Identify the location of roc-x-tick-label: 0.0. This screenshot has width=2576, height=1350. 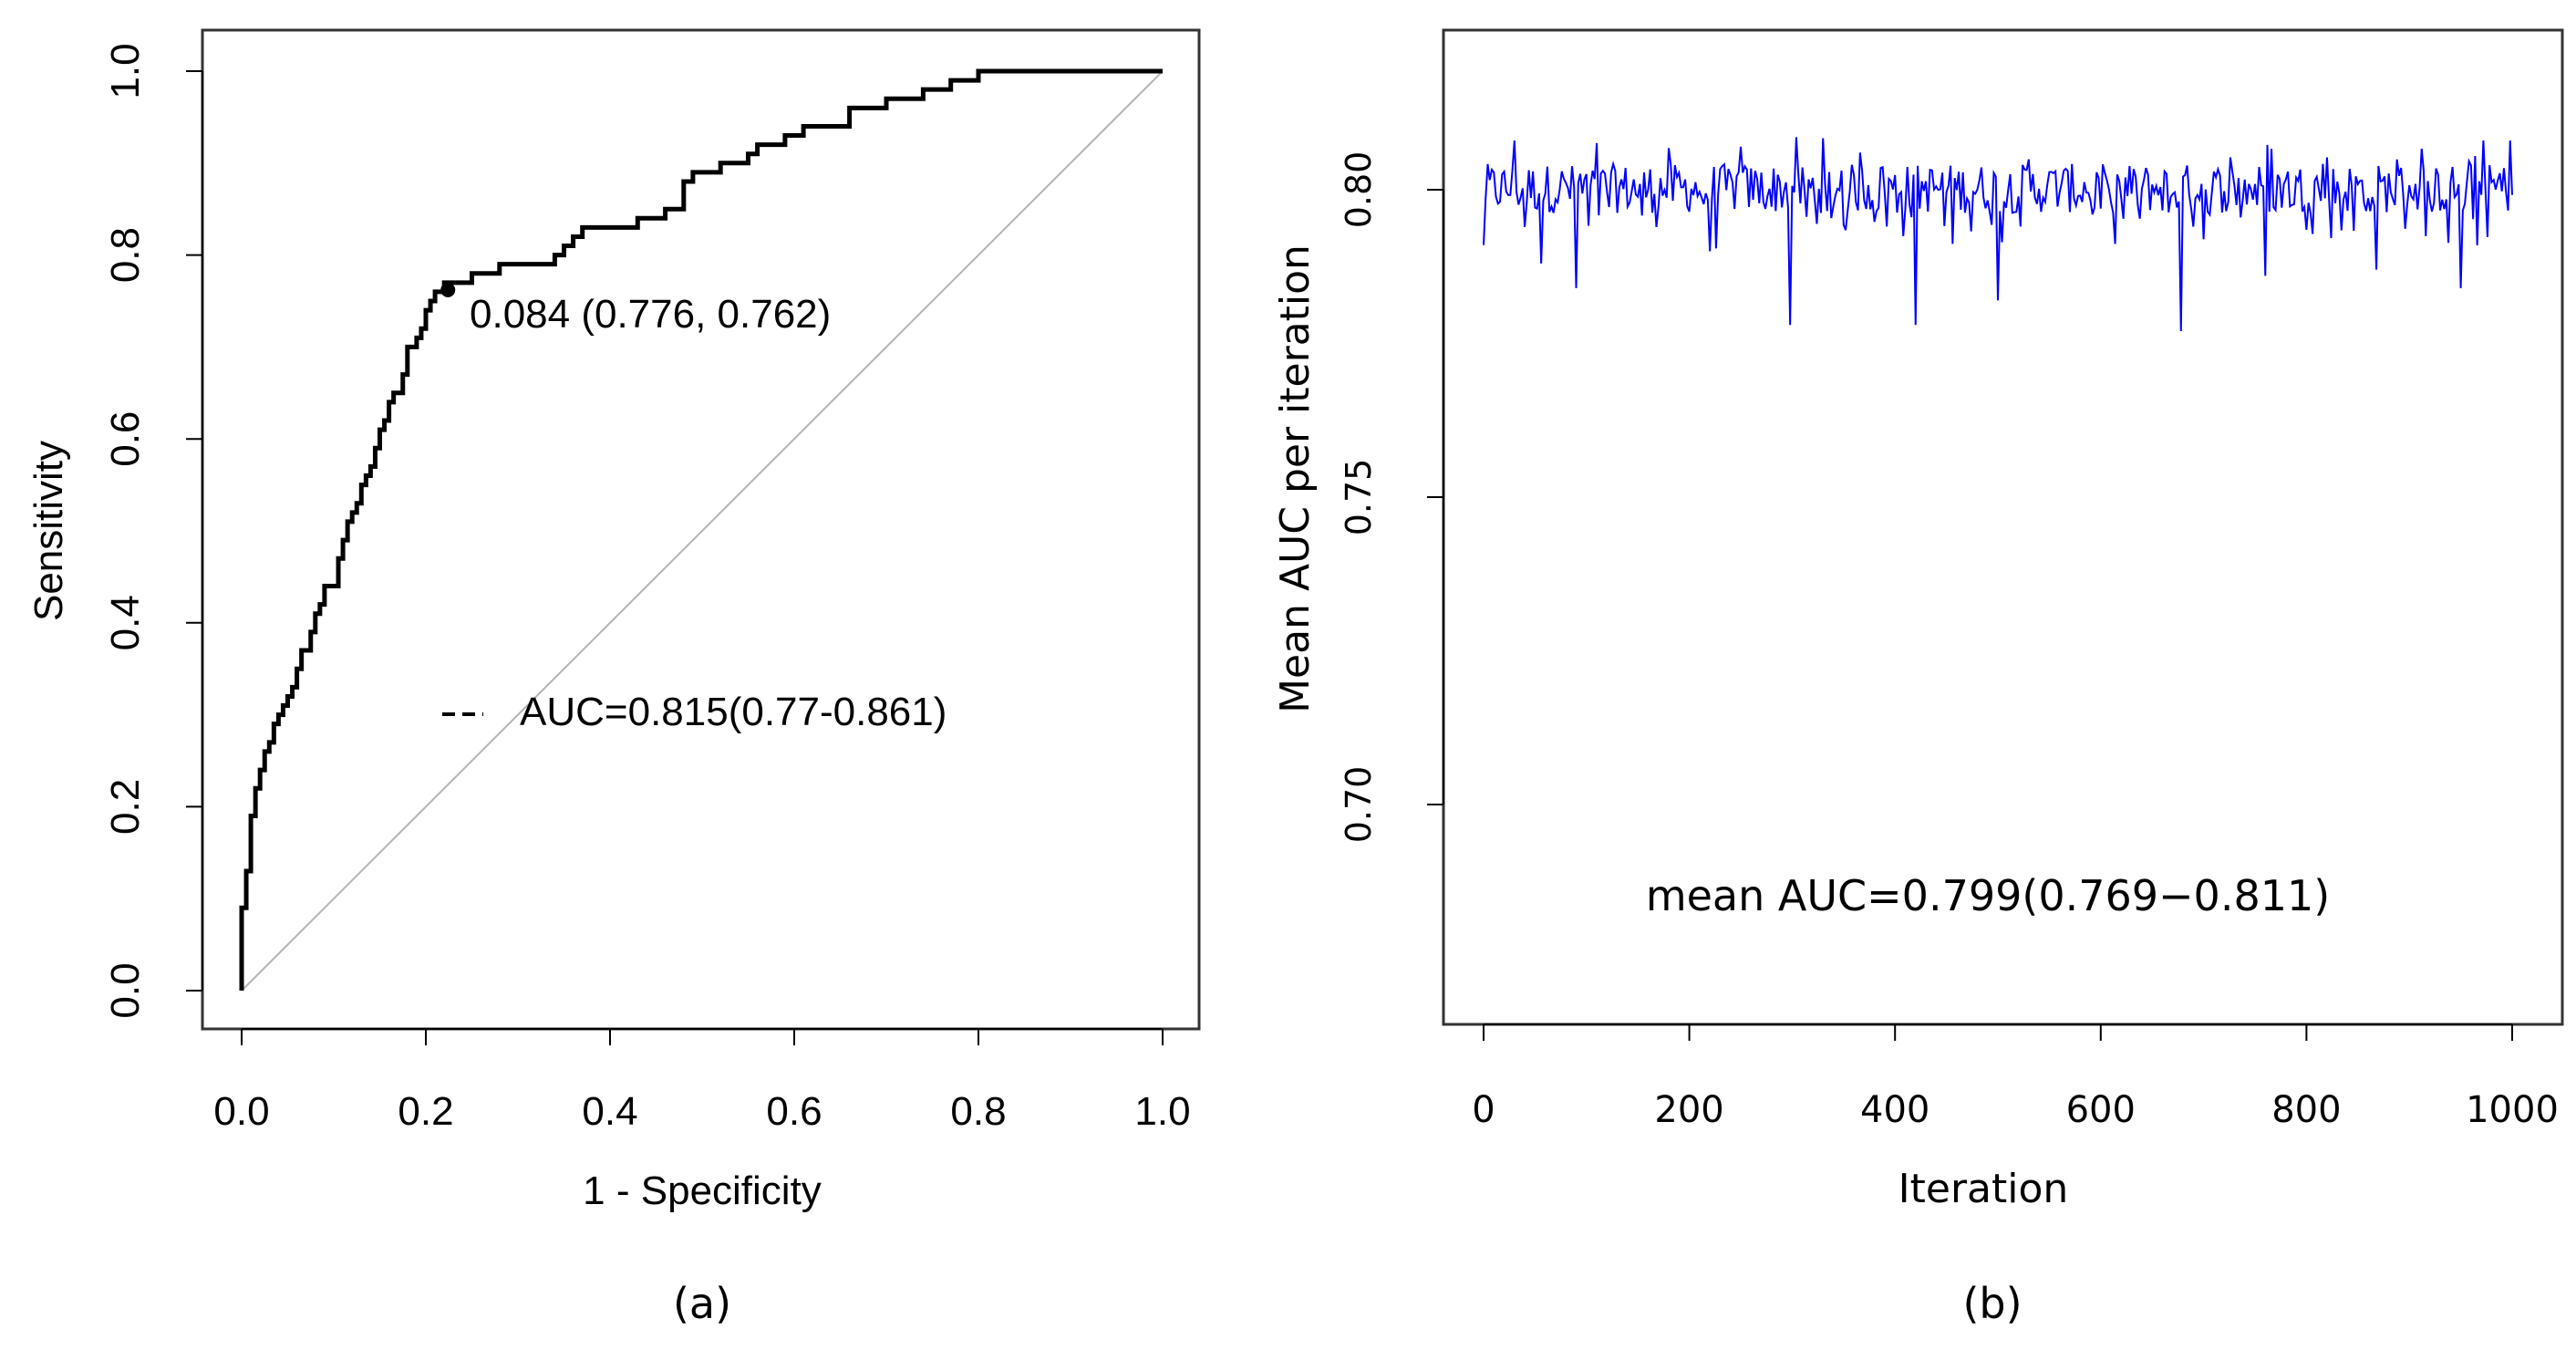
(241, 1111).